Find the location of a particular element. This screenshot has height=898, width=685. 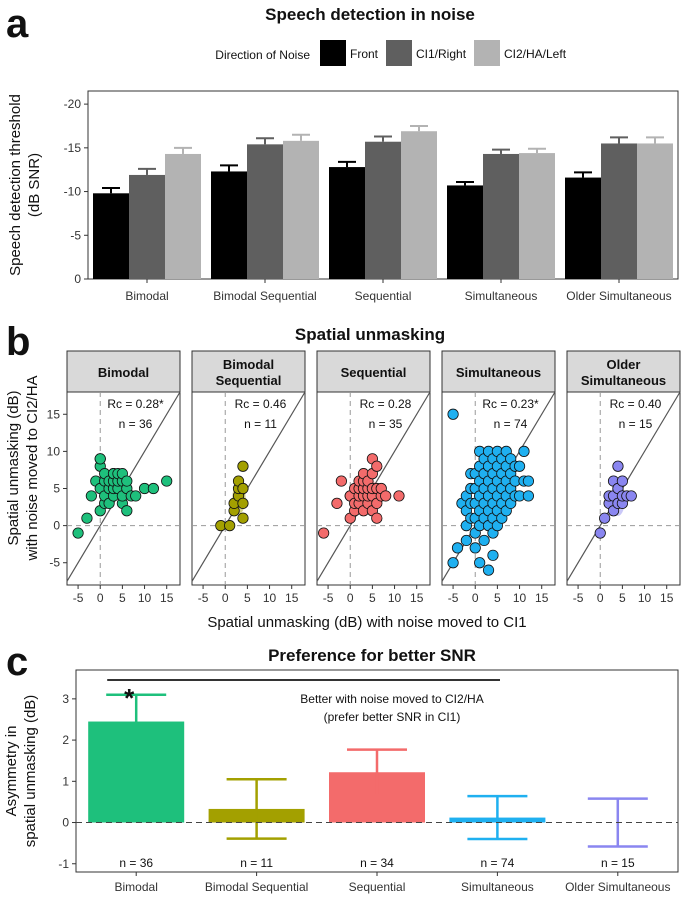

y-tick-label: 3 is located at coordinates (65, 699).